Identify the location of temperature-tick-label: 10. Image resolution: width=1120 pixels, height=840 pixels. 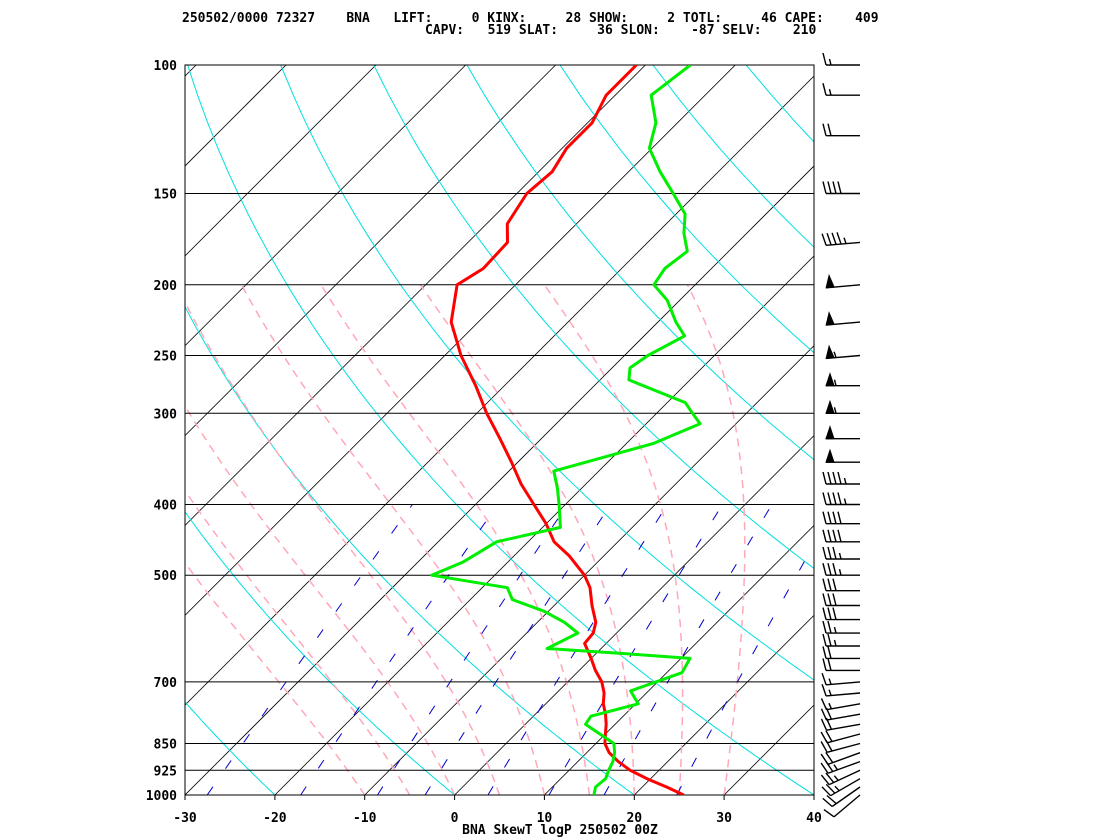
(545, 818).